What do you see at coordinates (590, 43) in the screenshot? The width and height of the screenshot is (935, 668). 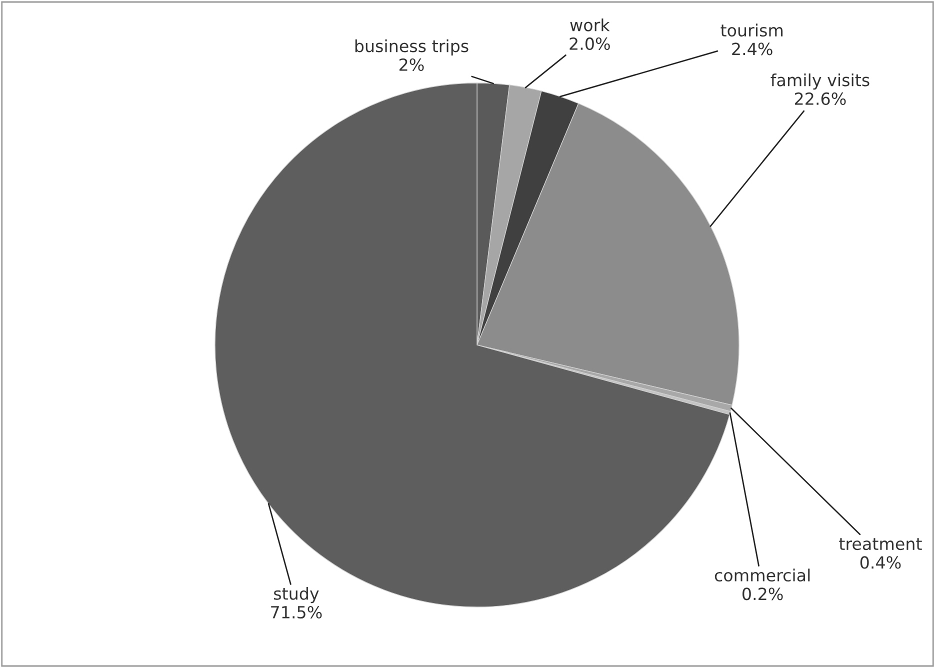 I see `data-label: 2.0%` at bounding box center [590, 43].